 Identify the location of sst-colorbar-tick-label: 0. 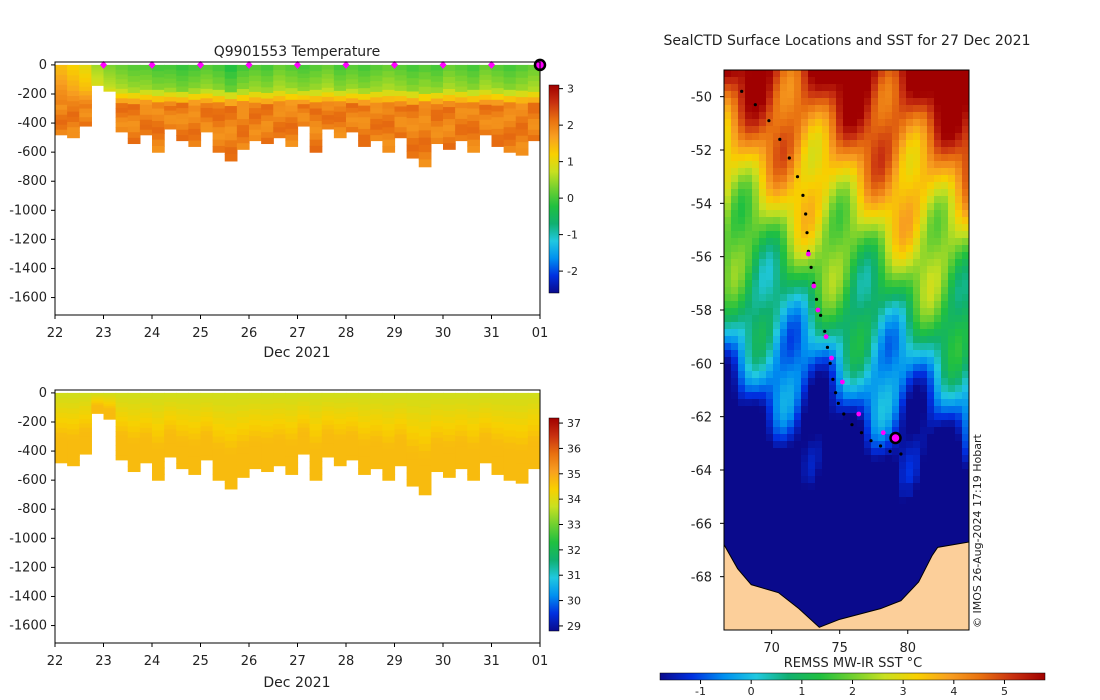
(751, 691).